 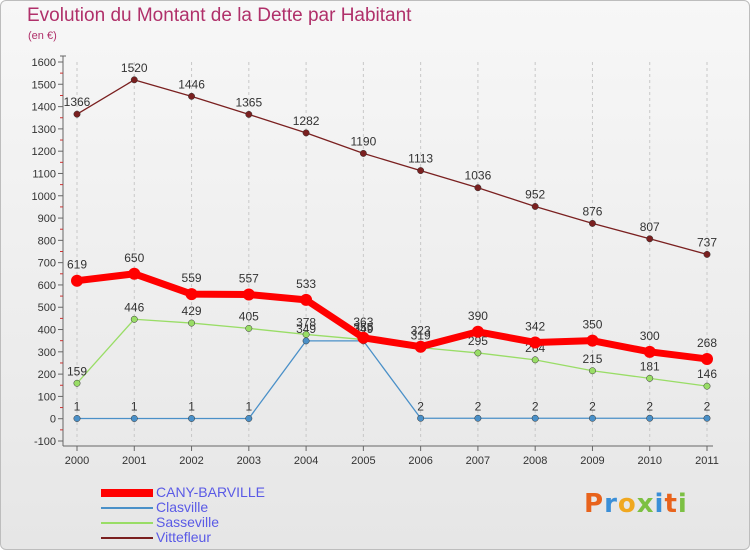 What do you see at coordinates (363, 322) in the screenshot?
I see `data-label: 363` at bounding box center [363, 322].